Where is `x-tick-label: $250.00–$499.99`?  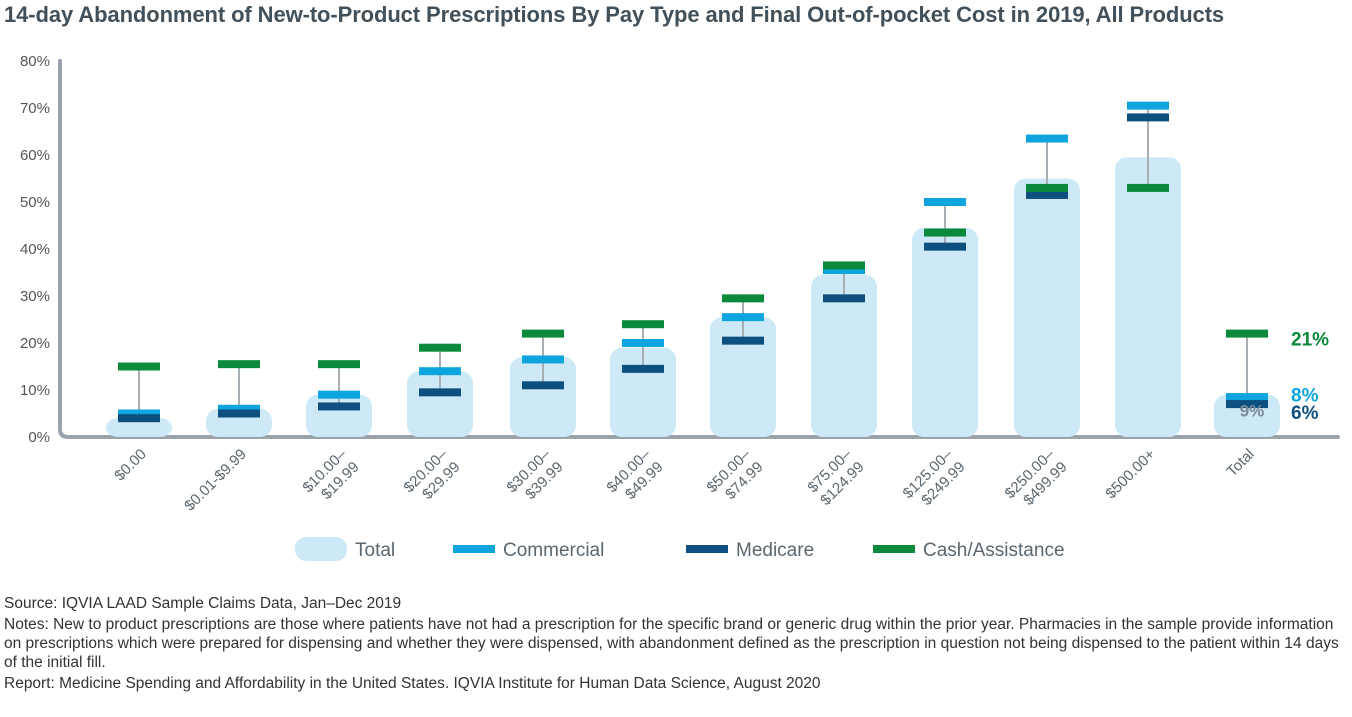
x-tick-label: $250.00–$499.99 is located at coordinates (1036, 477).